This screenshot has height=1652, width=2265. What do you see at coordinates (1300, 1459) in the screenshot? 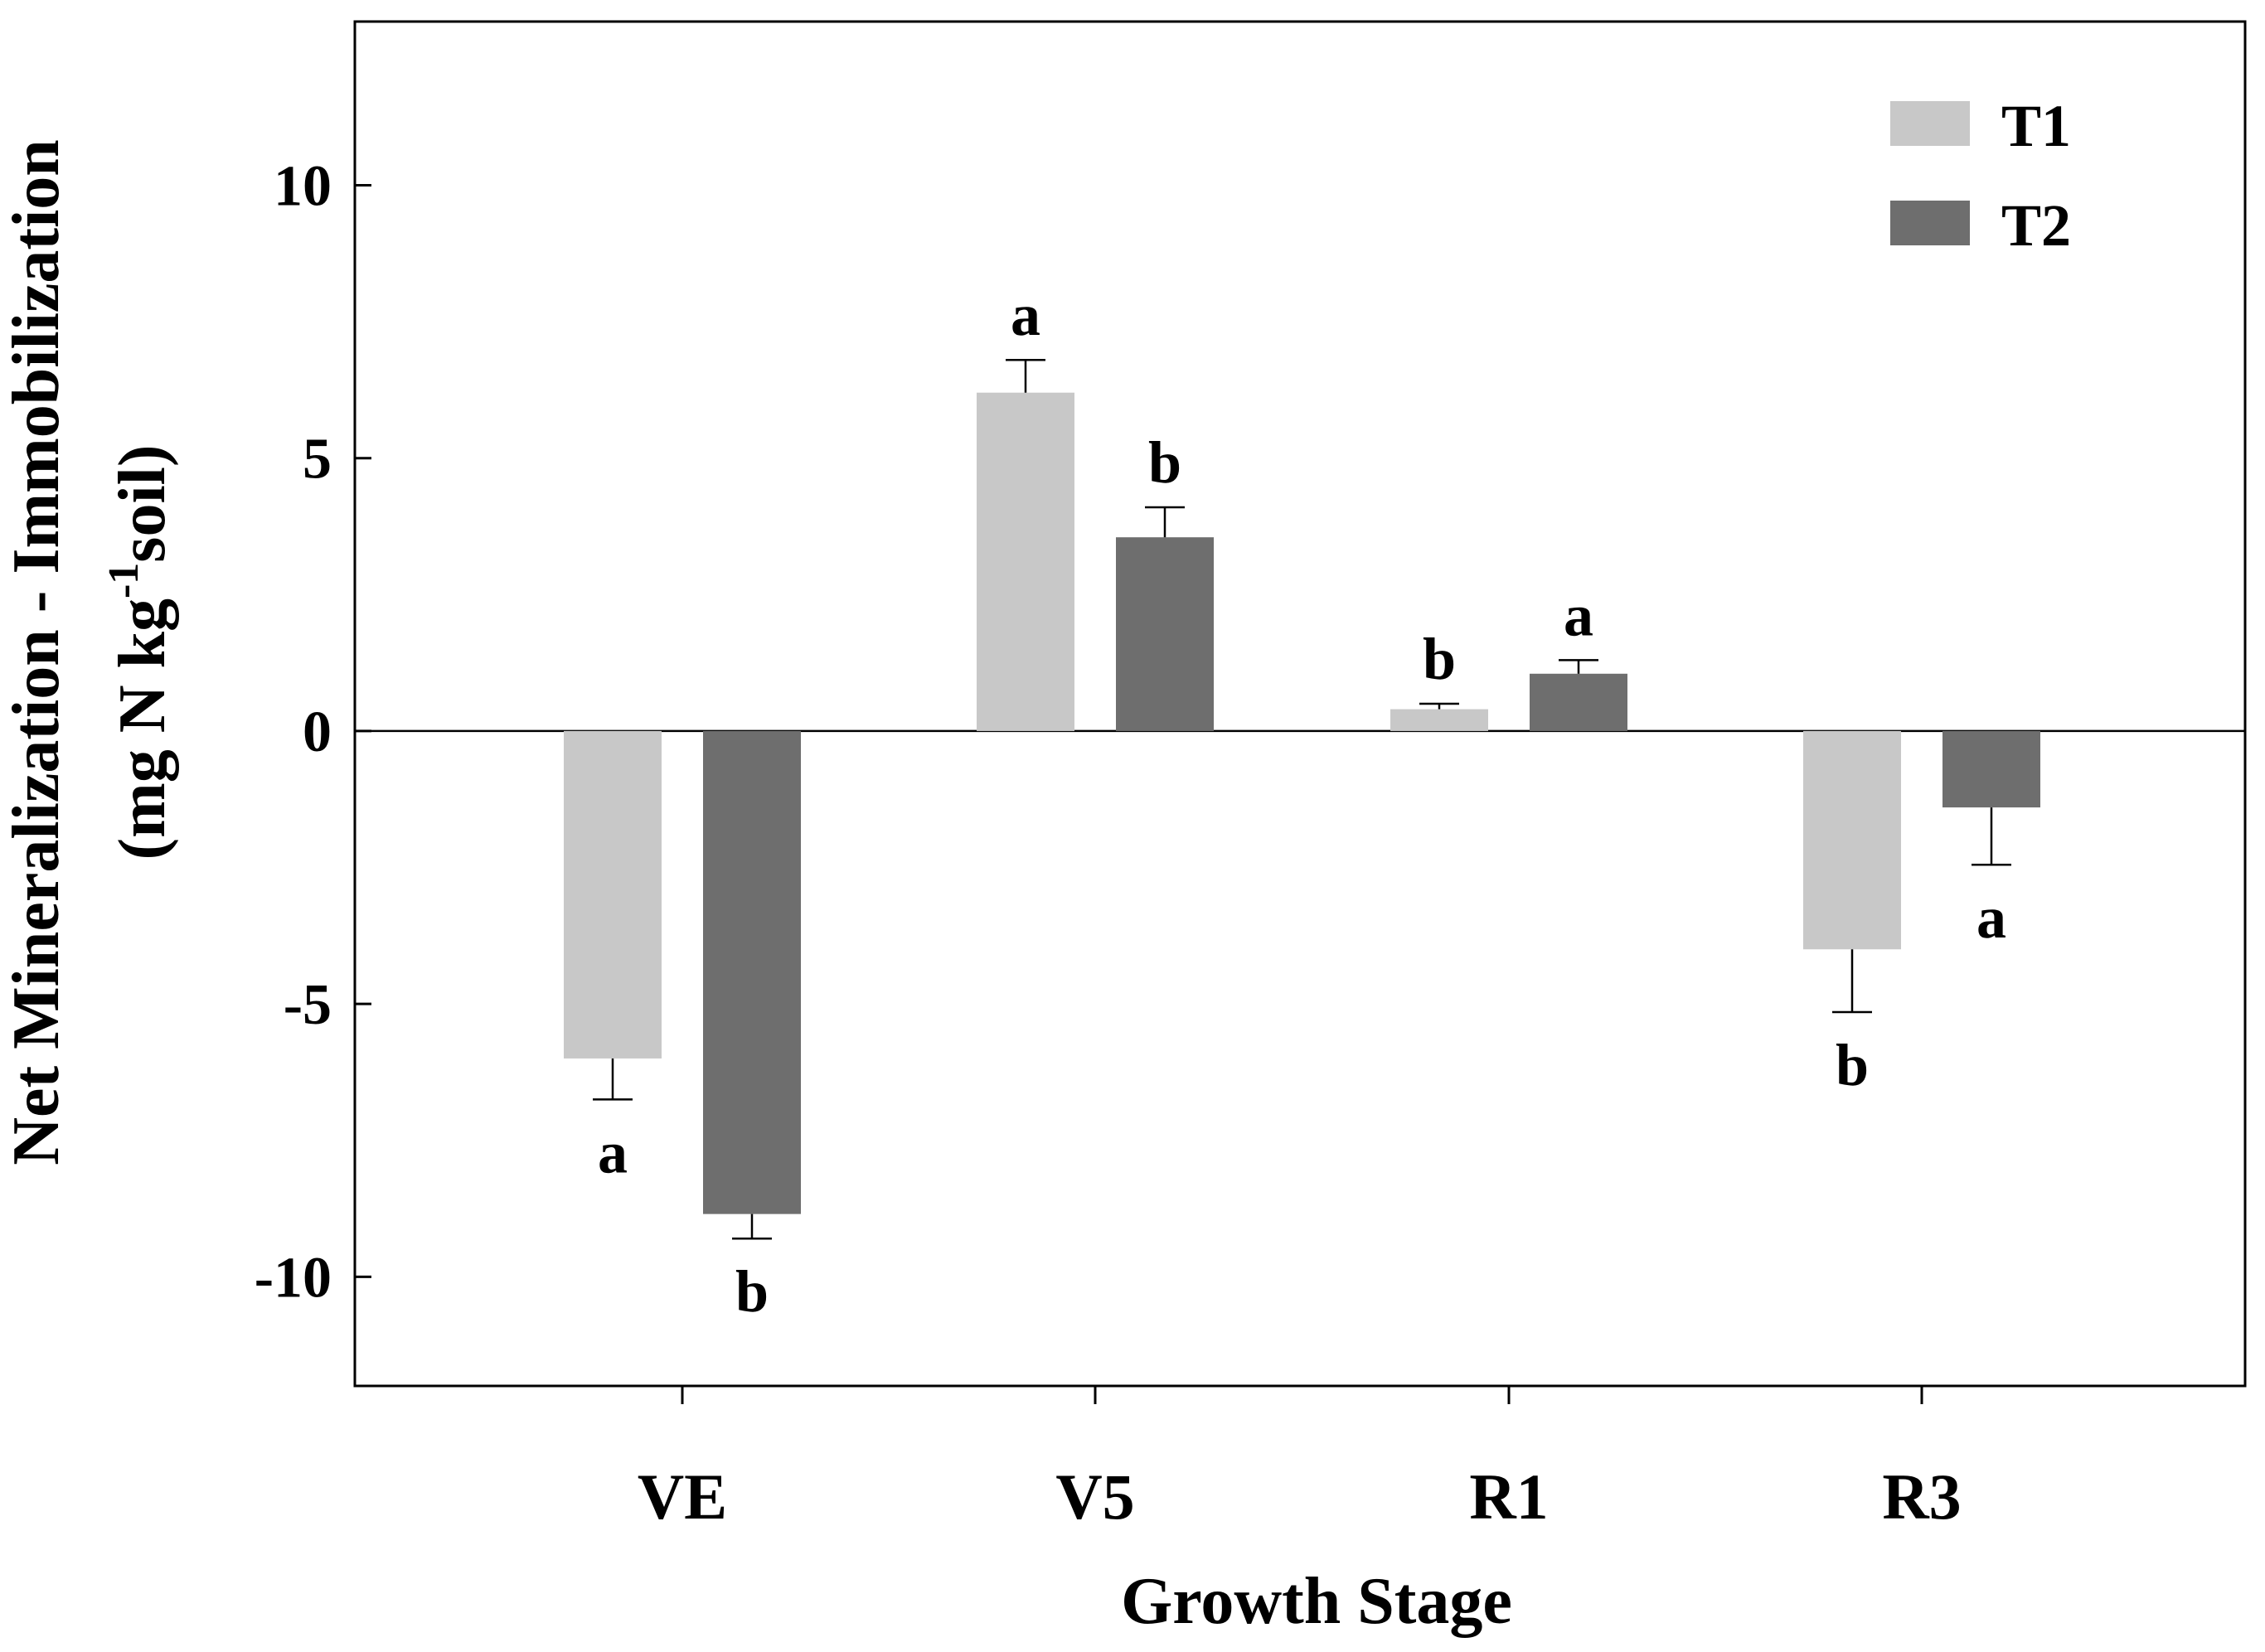
I see `x-axis: VE V5 R1 R3` at bounding box center [1300, 1459].